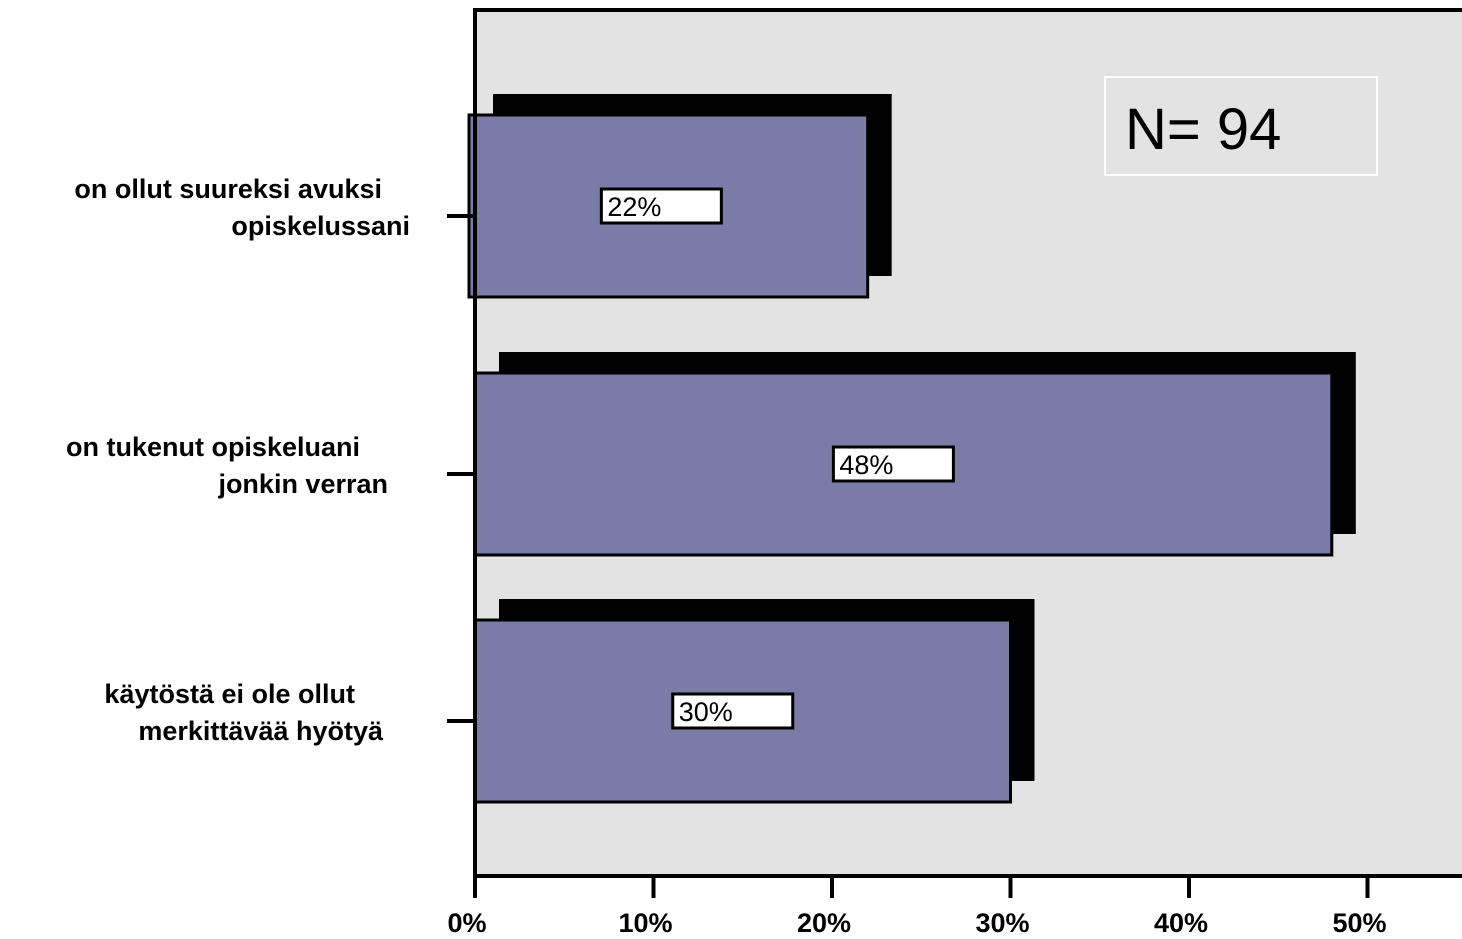  I want to click on x-tick-label: 30%, so click(1002, 923).